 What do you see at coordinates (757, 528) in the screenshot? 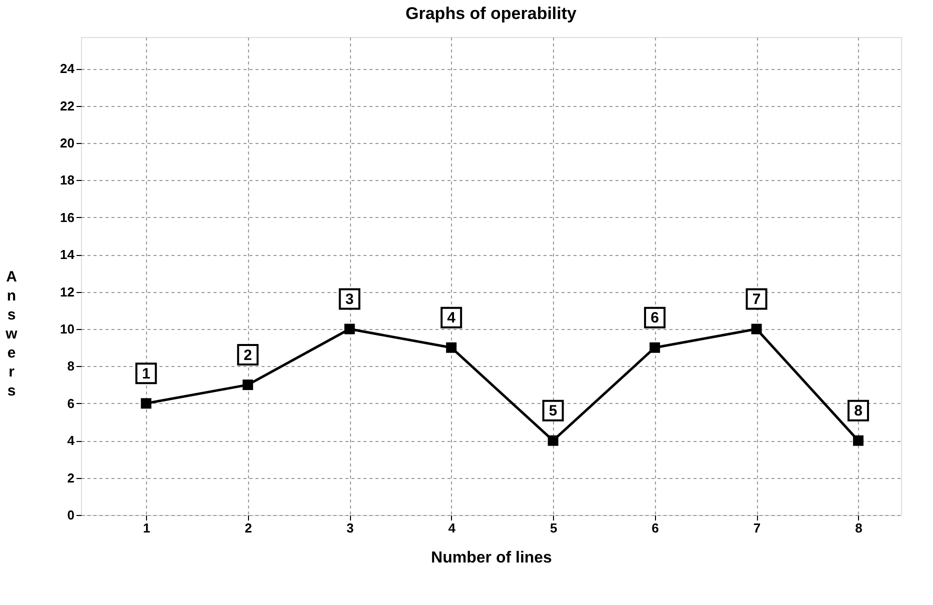
I see `x-tick-label: 7` at bounding box center [757, 528].